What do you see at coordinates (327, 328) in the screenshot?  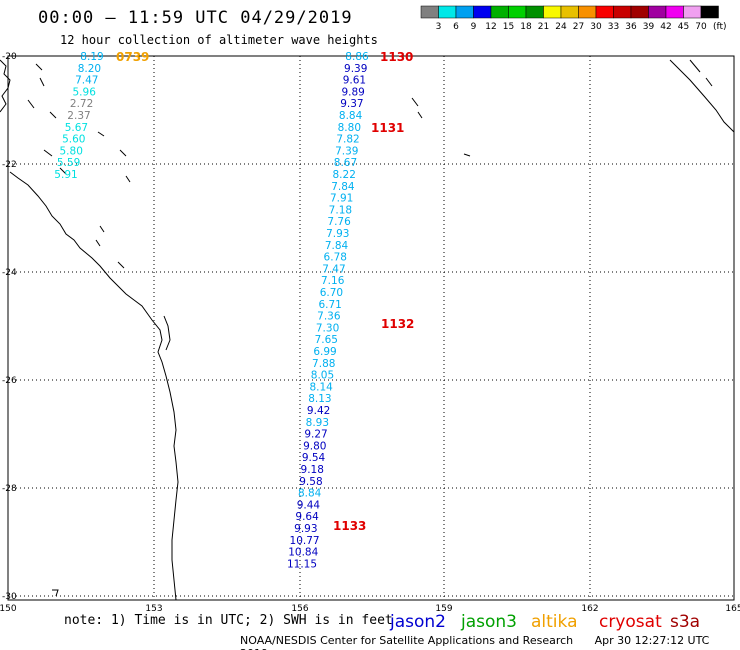 I see `swh-value: 7.30` at bounding box center [327, 328].